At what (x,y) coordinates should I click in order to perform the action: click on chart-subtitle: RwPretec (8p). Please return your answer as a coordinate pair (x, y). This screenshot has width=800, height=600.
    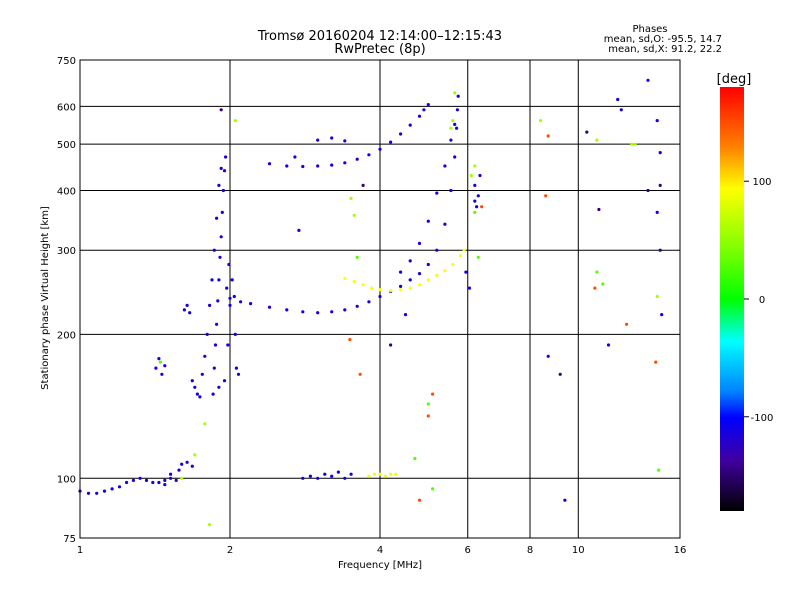
    Looking at the image, I should click on (379, 49).